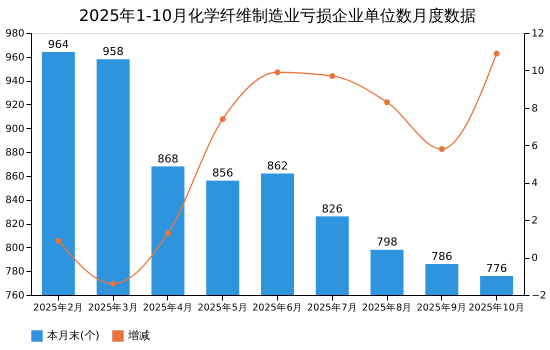  I want to click on y-tick-label: 880, so click(14, 153).